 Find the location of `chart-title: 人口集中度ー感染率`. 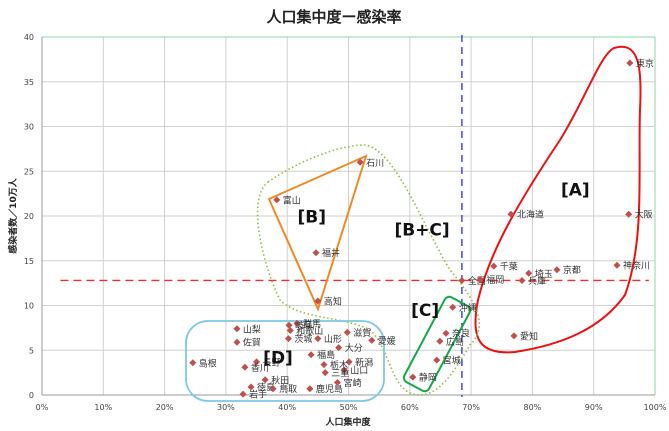

chart-title: 人口集中度ー感染率 is located at coordinates (333, 17).